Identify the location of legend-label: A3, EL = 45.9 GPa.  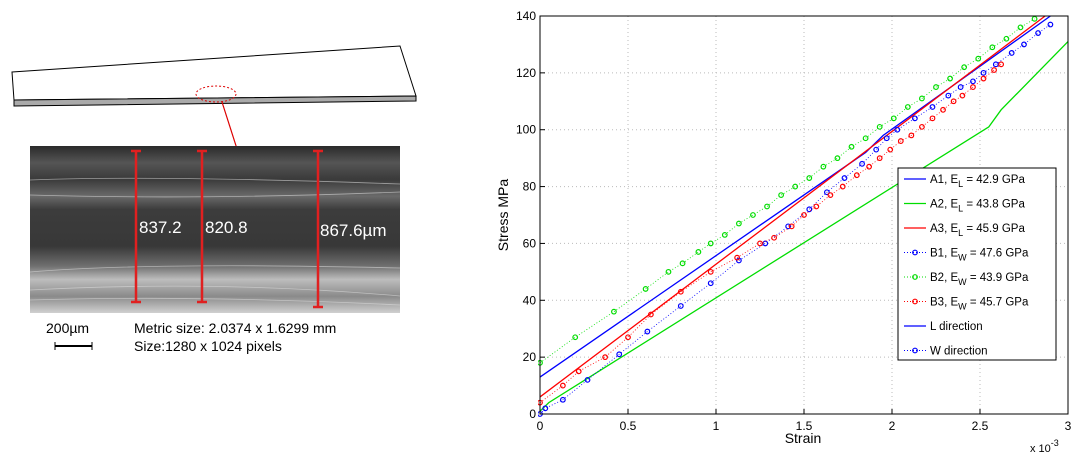
(977, 230).